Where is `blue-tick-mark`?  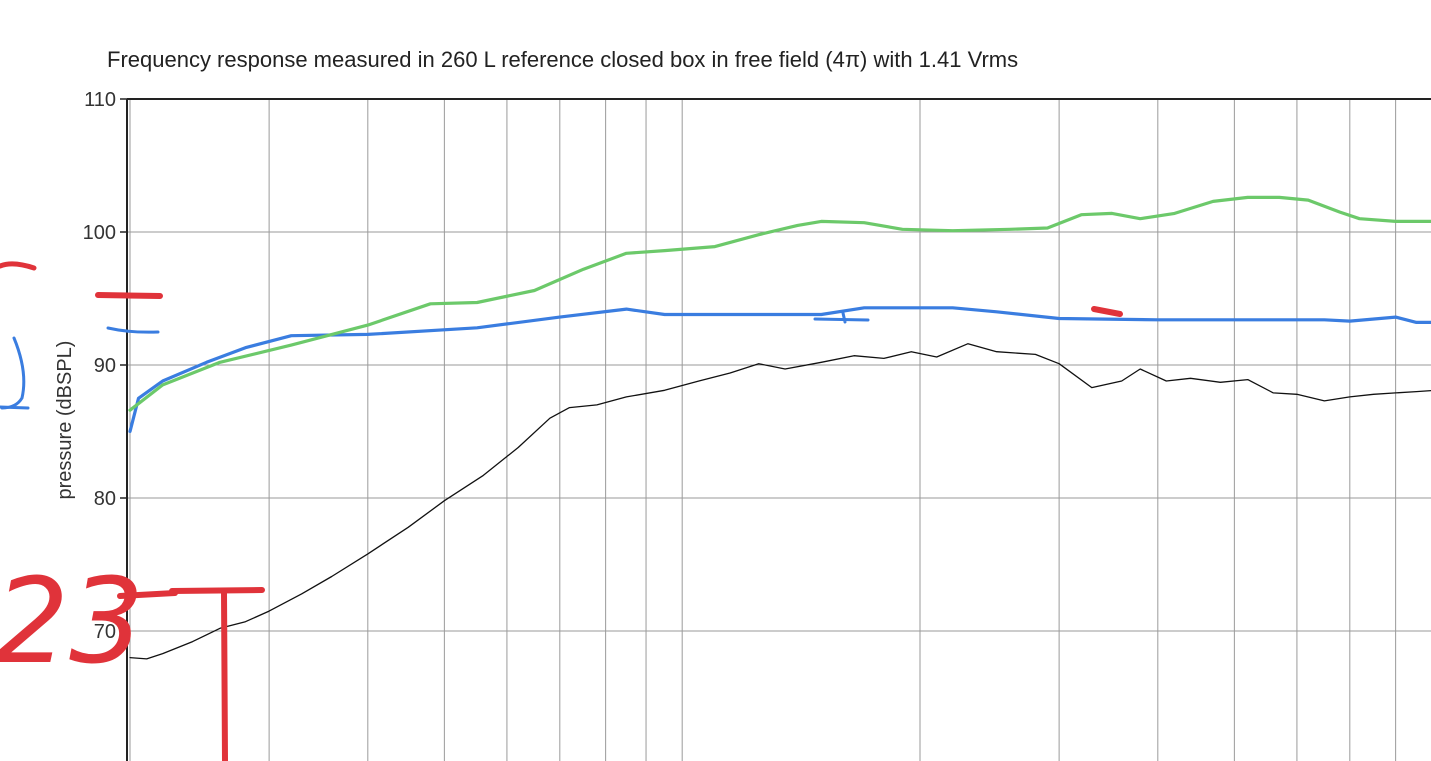 blue-tick-mark is located at coordinates (841, 317).